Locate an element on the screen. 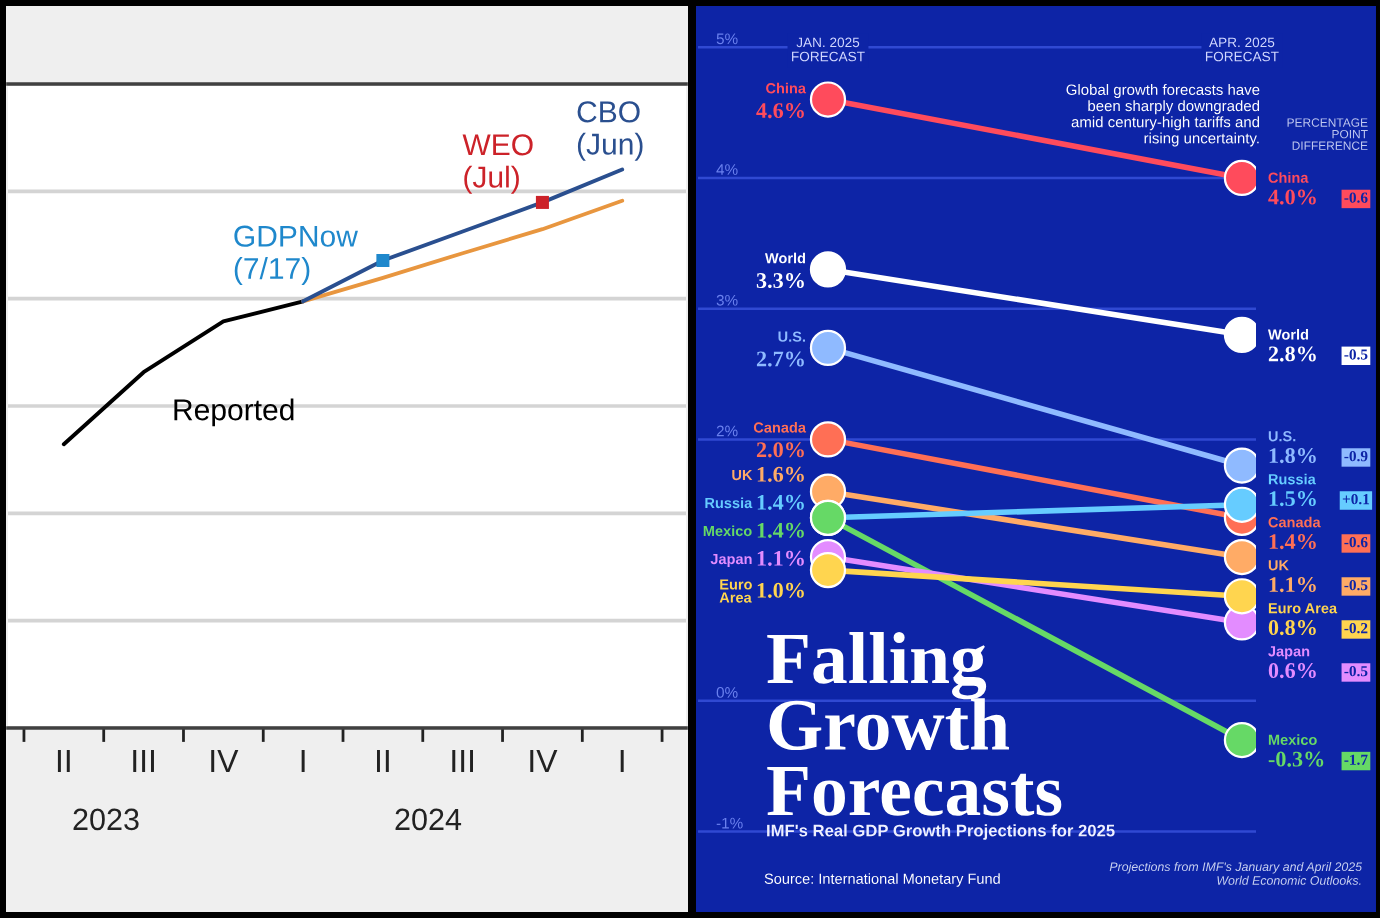 Image resolution: width=1380 pixels, height=918 pixels. text: 2023 is located at coordinates (106, 819).